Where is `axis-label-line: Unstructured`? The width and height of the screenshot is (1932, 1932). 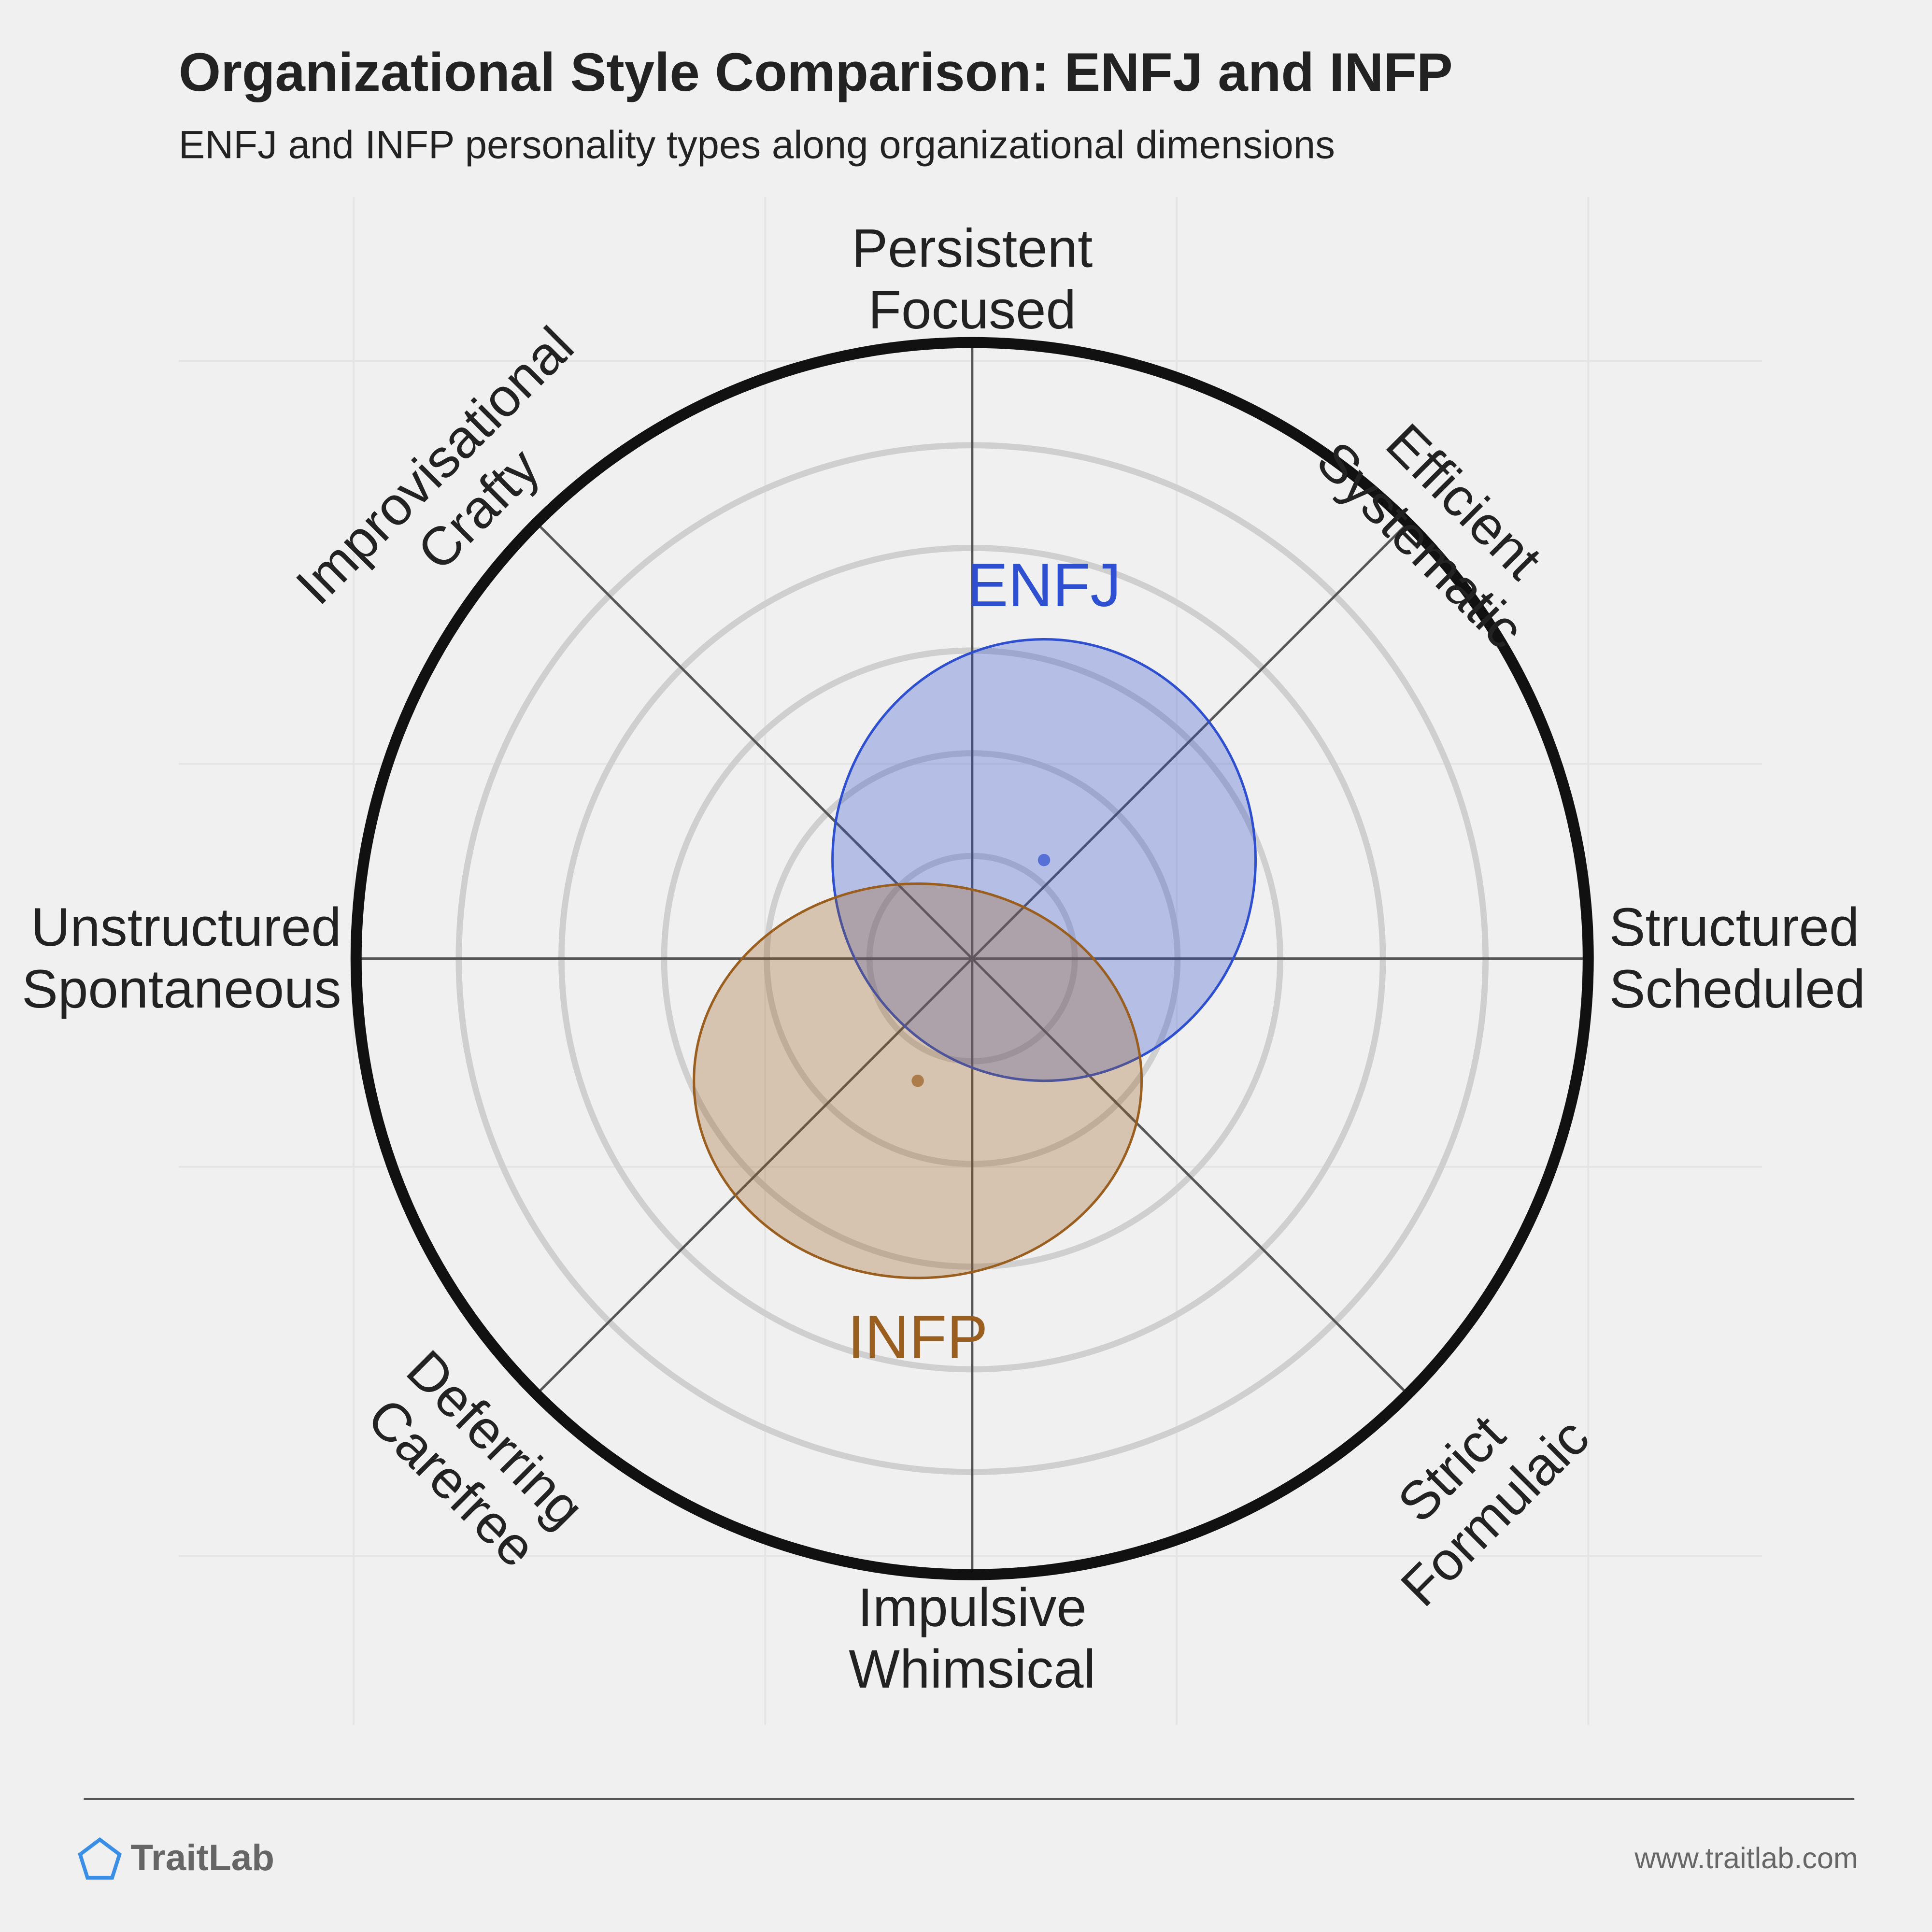 axis-label-line: Unstructured is located at coordinates (186, 926).